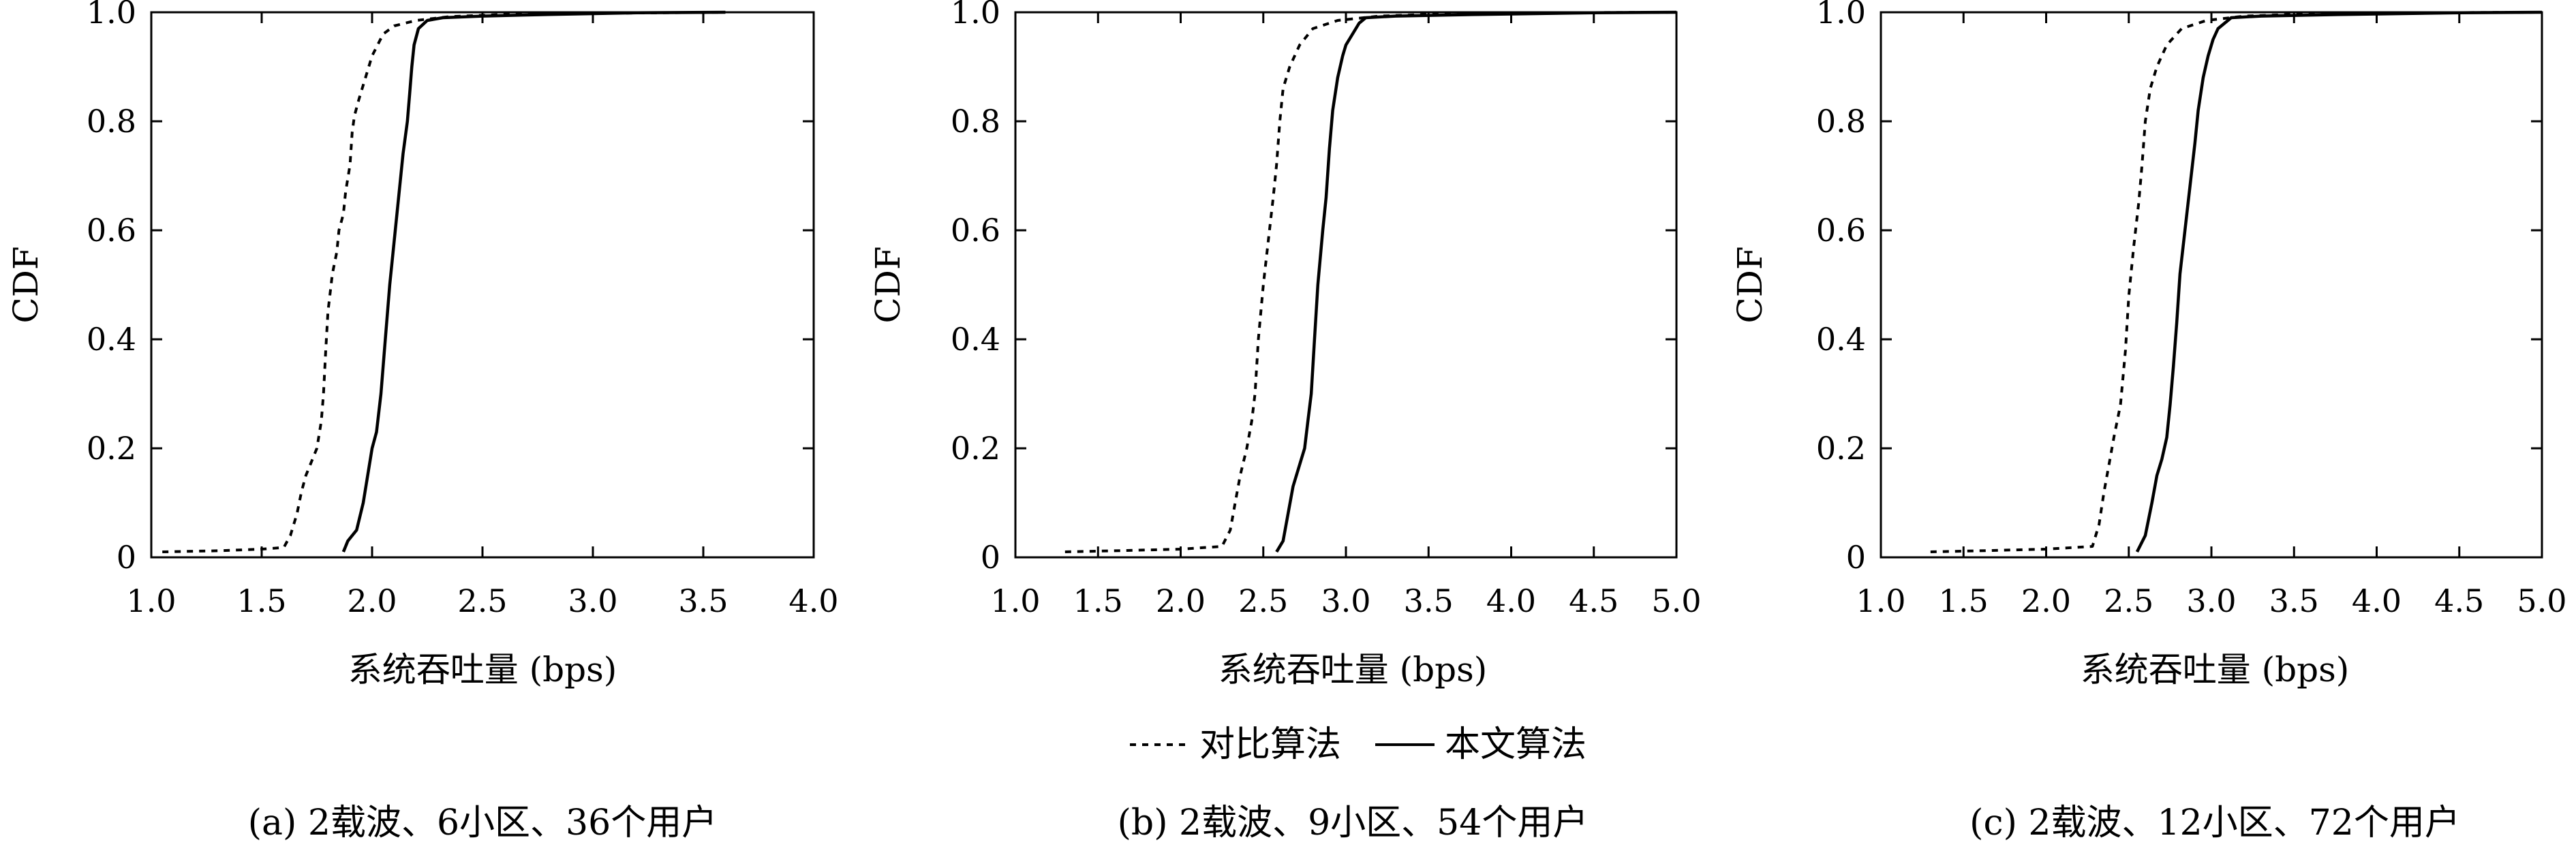  I want to click on series-line-dotted-a, so click(444, 282).